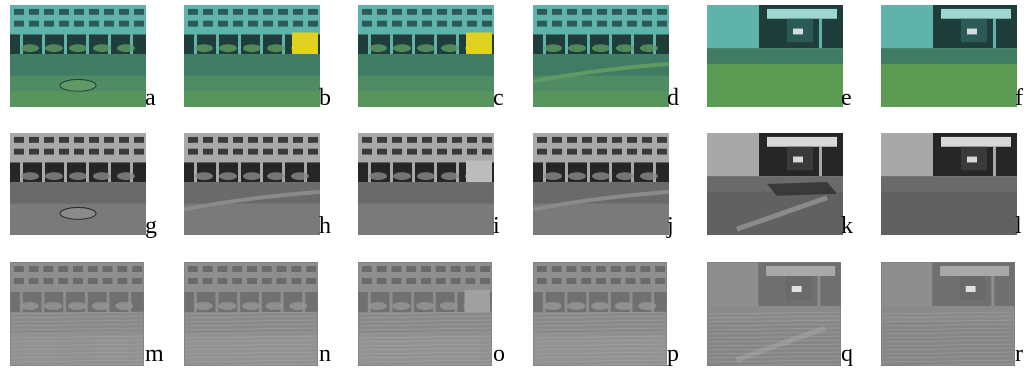 The width and height of the screenshot is (1027, 373). I want to click on panel-label-c: c, so click(498, 98).